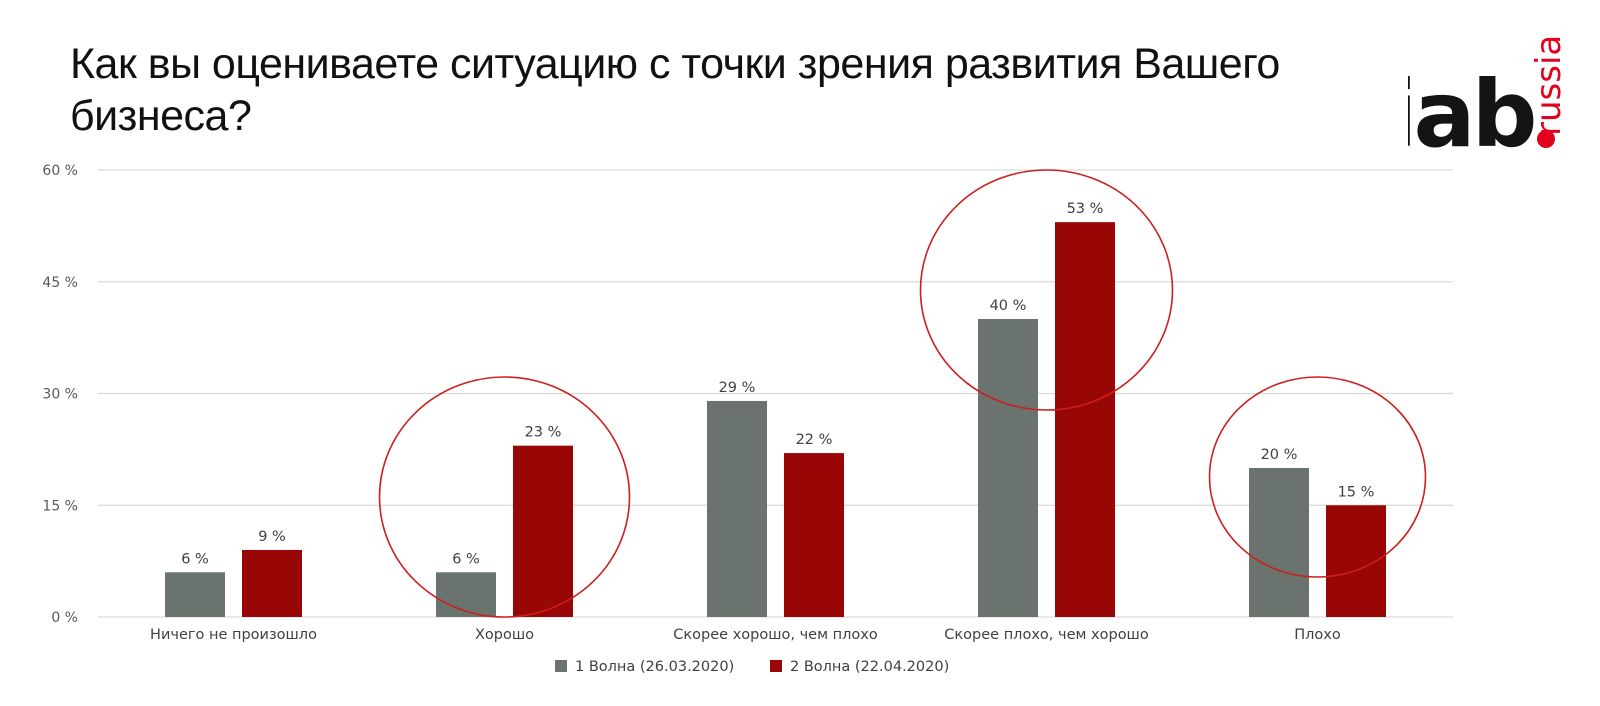 Image resolution: width=1600 pixels, height=706 pixels. What do you see at coordinates (1471, 112) in the screenshot?
I see `logo-brand: iab` at bounding box center [1471, 112].